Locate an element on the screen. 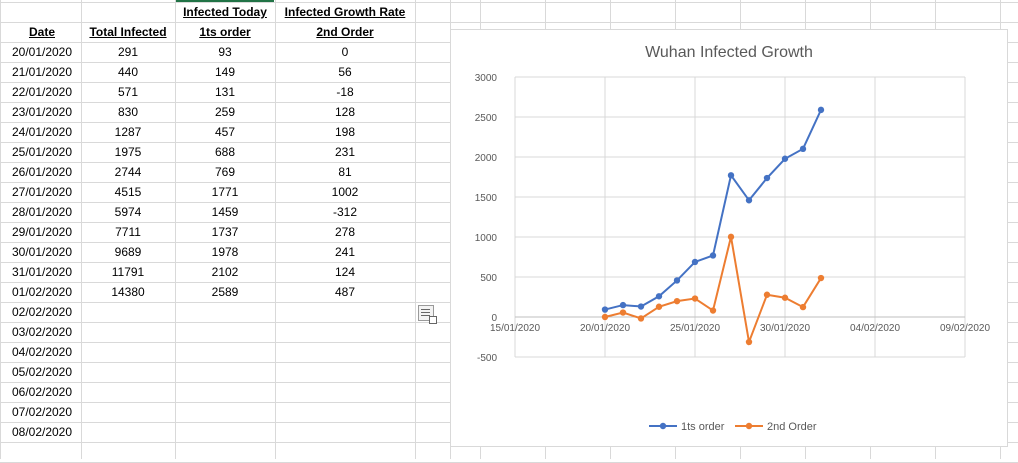  legend-entry: 2nd Order is located at coordinates (792, 427).